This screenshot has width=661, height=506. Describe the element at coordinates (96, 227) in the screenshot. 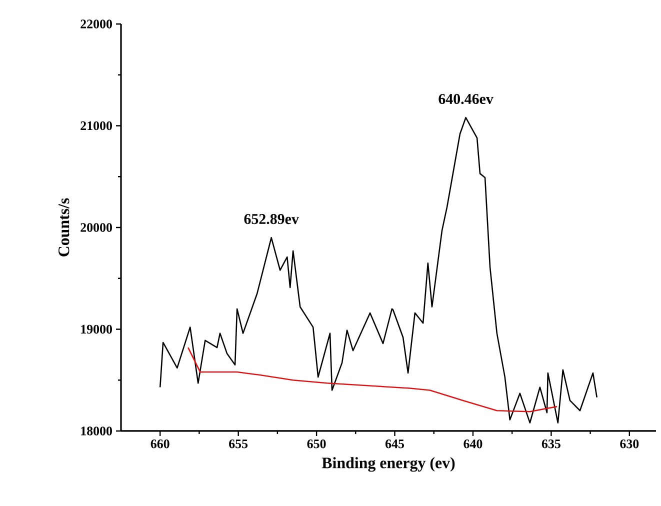

I see `y-tick-label: 20000` at that location.